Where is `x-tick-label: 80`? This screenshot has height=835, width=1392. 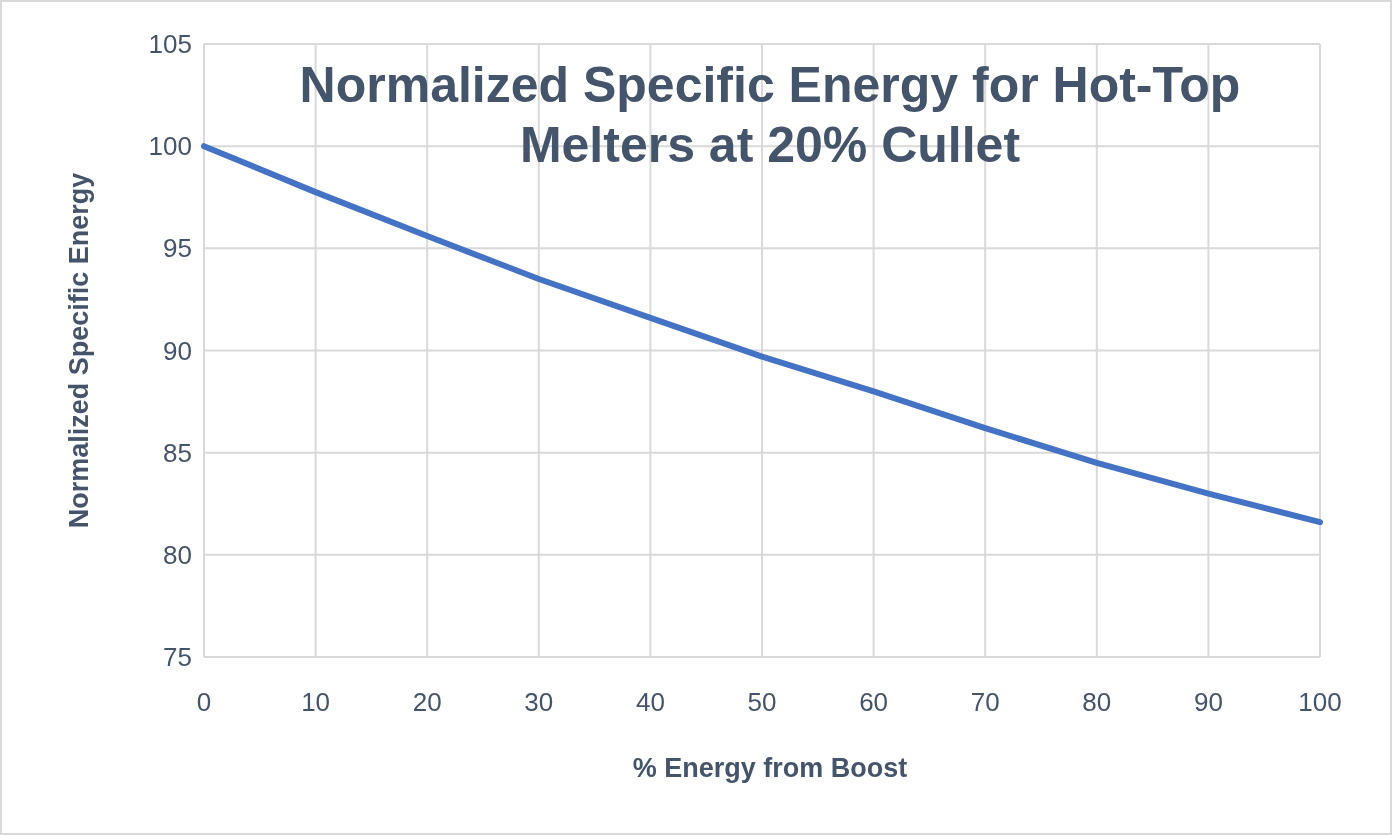 x-tick-label: 80 is located at coordinates (1097, 702).